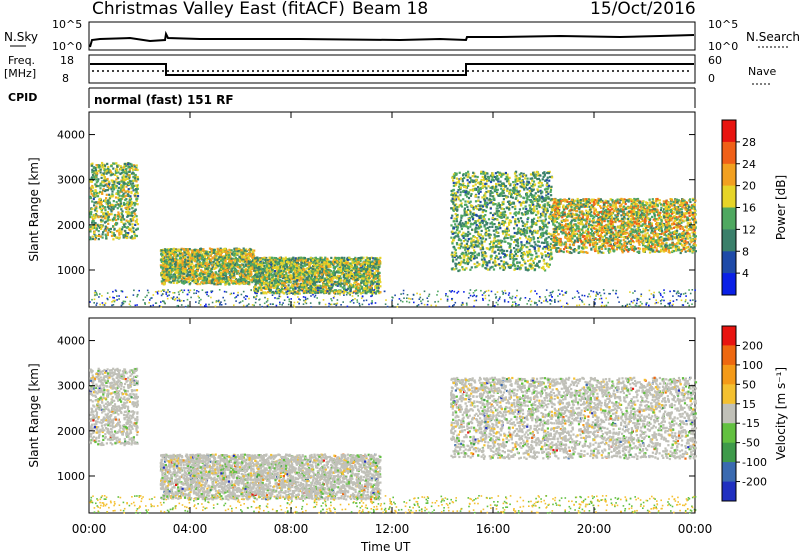 The image size is (800, 554). What do you see at coordinates (22, 97) in the screenshot?
I see `cpid-label: CPID` at bounding box center [22, 97].